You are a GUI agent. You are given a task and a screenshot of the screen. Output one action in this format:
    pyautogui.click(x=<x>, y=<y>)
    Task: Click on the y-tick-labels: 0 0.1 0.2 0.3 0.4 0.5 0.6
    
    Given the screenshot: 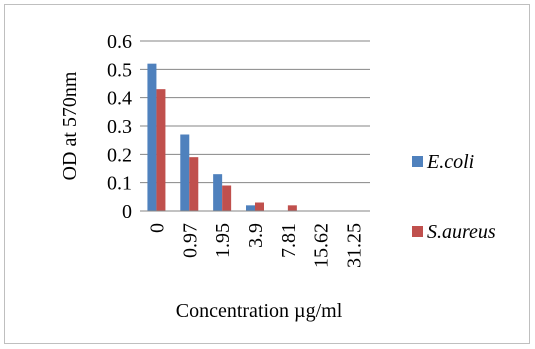 What is the action you would take?
    pyautogui.click(x=119, y=127)
    